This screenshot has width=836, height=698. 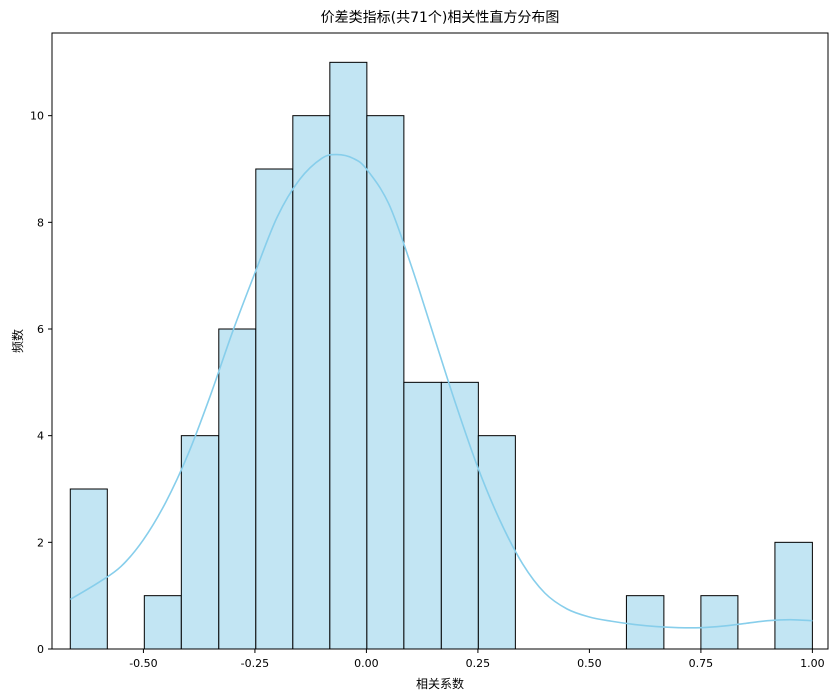 What do you see at coordinates (478, 663) in the screenshot?
I see `x-tick-label: 0.25` at bounding box center [478, 663].